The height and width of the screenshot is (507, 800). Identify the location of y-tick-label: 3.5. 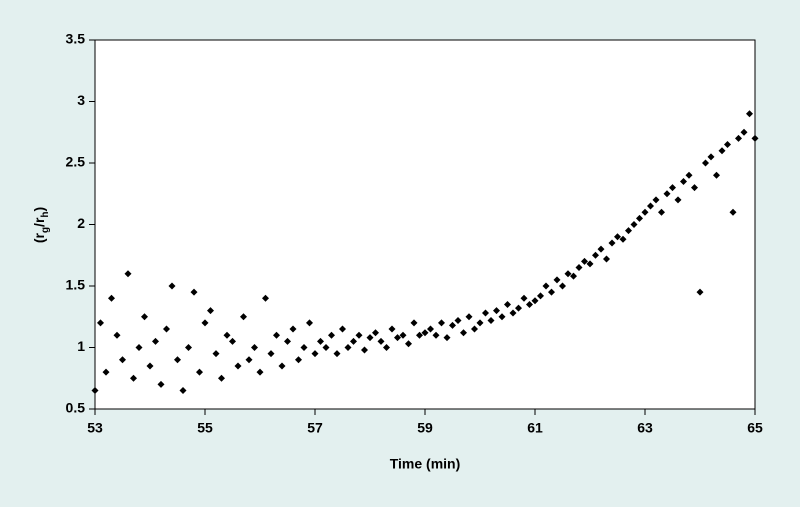
(76, 39).